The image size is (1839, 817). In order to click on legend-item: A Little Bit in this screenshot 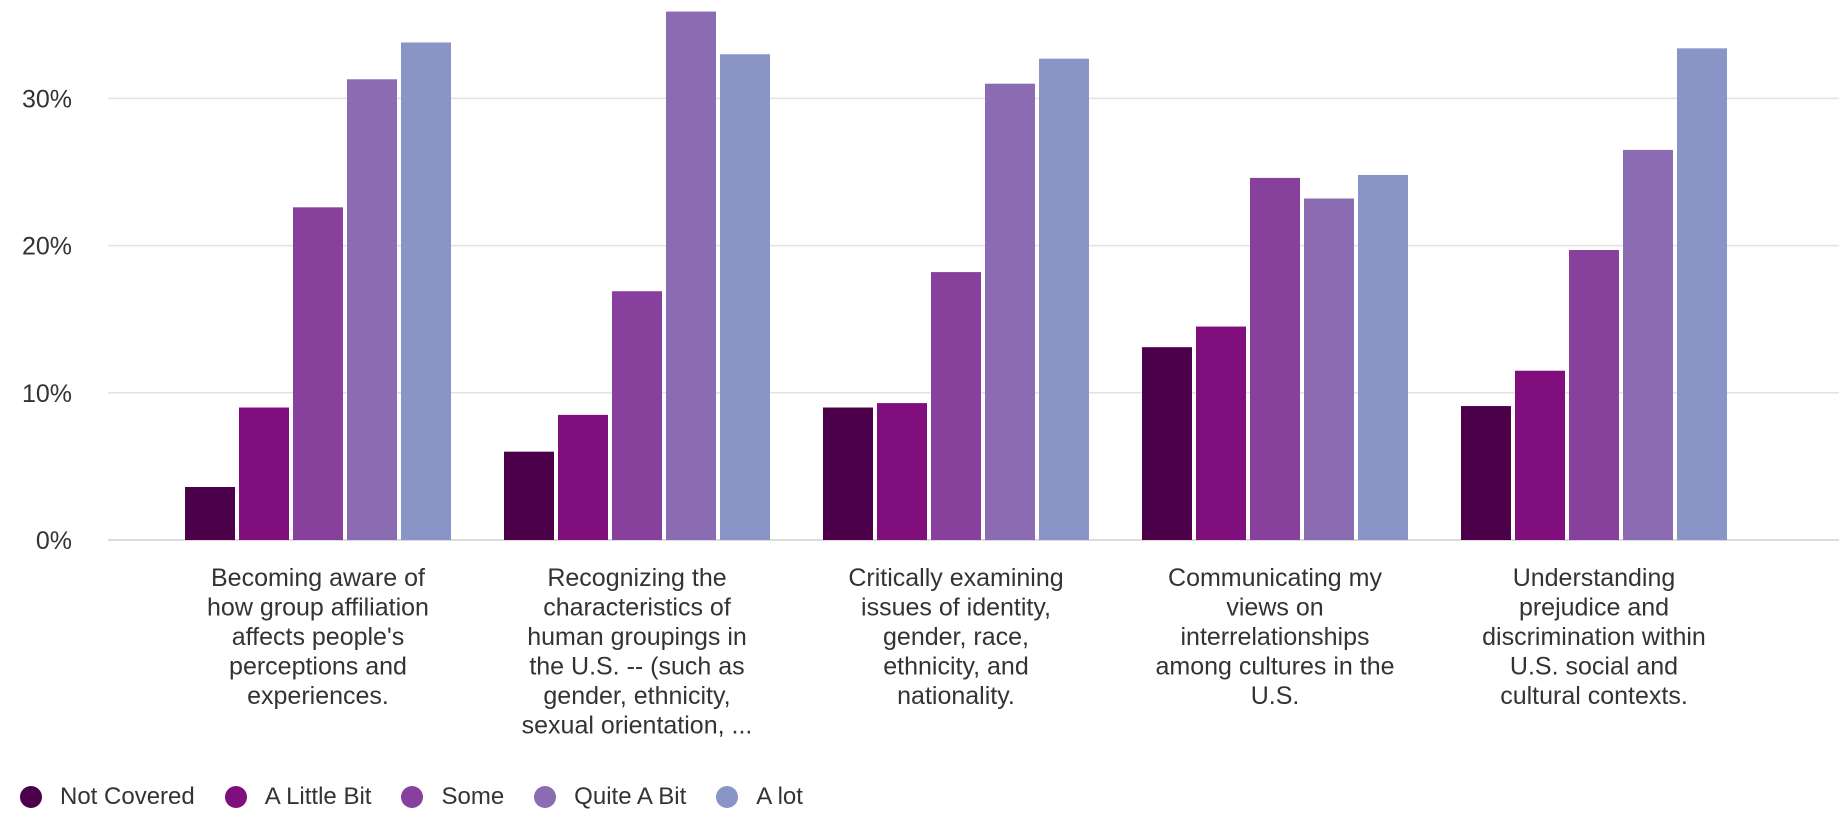, I will do `click(298, 797)`.